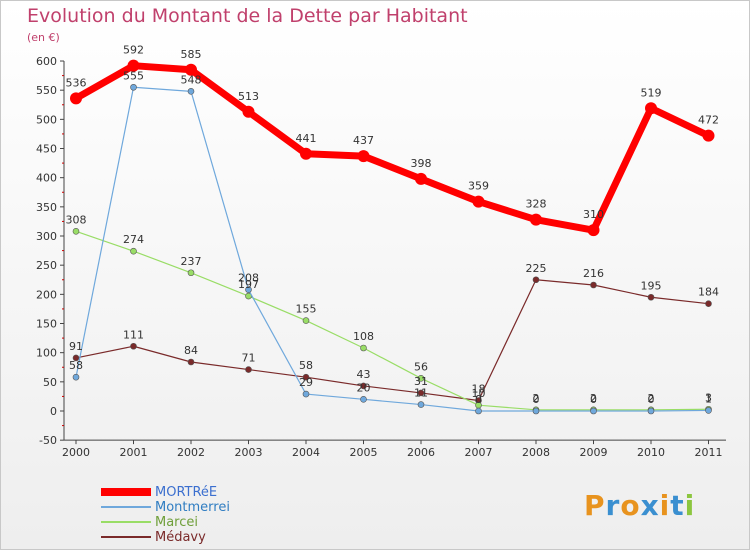  I want to click on data-label: 1, so click(708, 398).